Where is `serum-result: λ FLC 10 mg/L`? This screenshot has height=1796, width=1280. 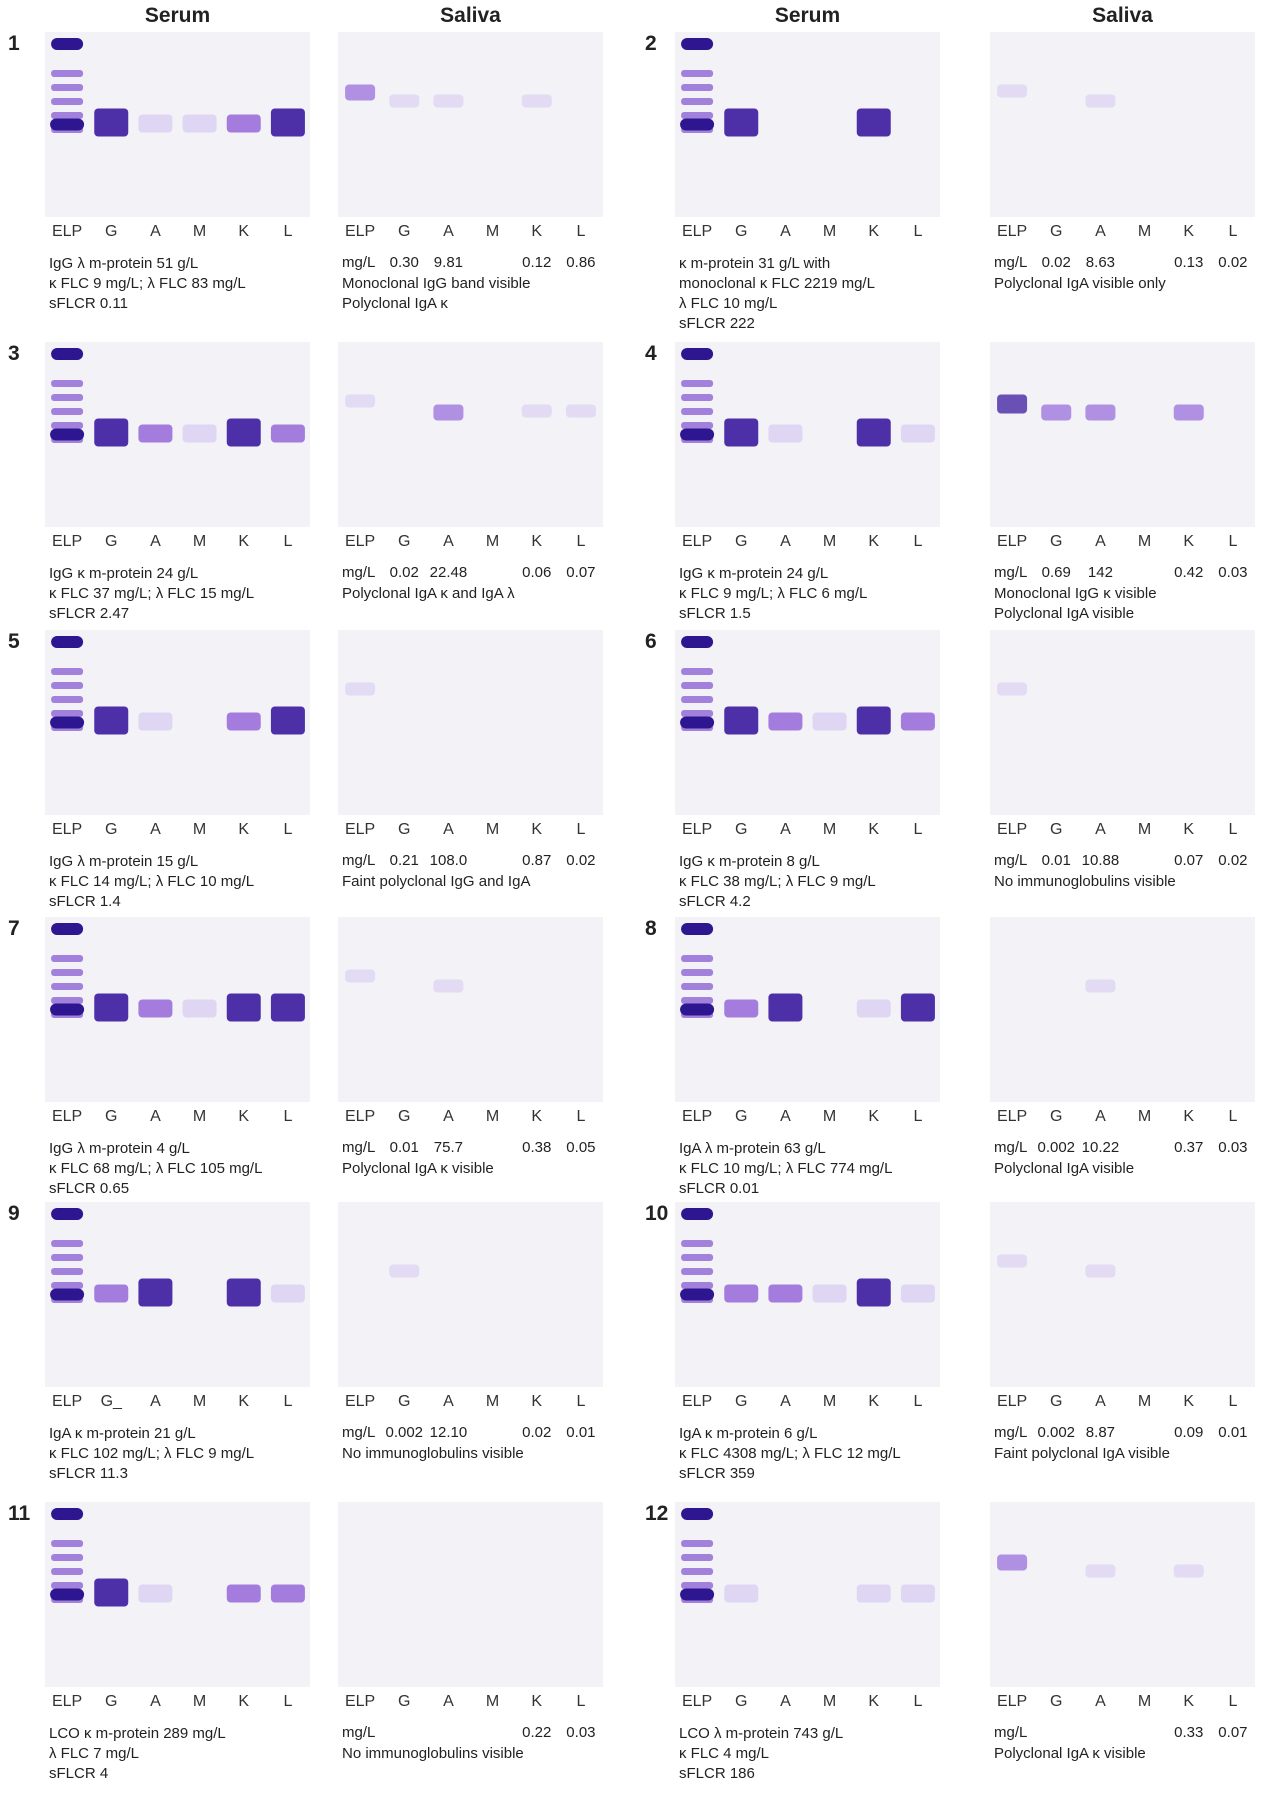 serum-result: λ FLC 10 mg/L is located at coordinates (728, 303).